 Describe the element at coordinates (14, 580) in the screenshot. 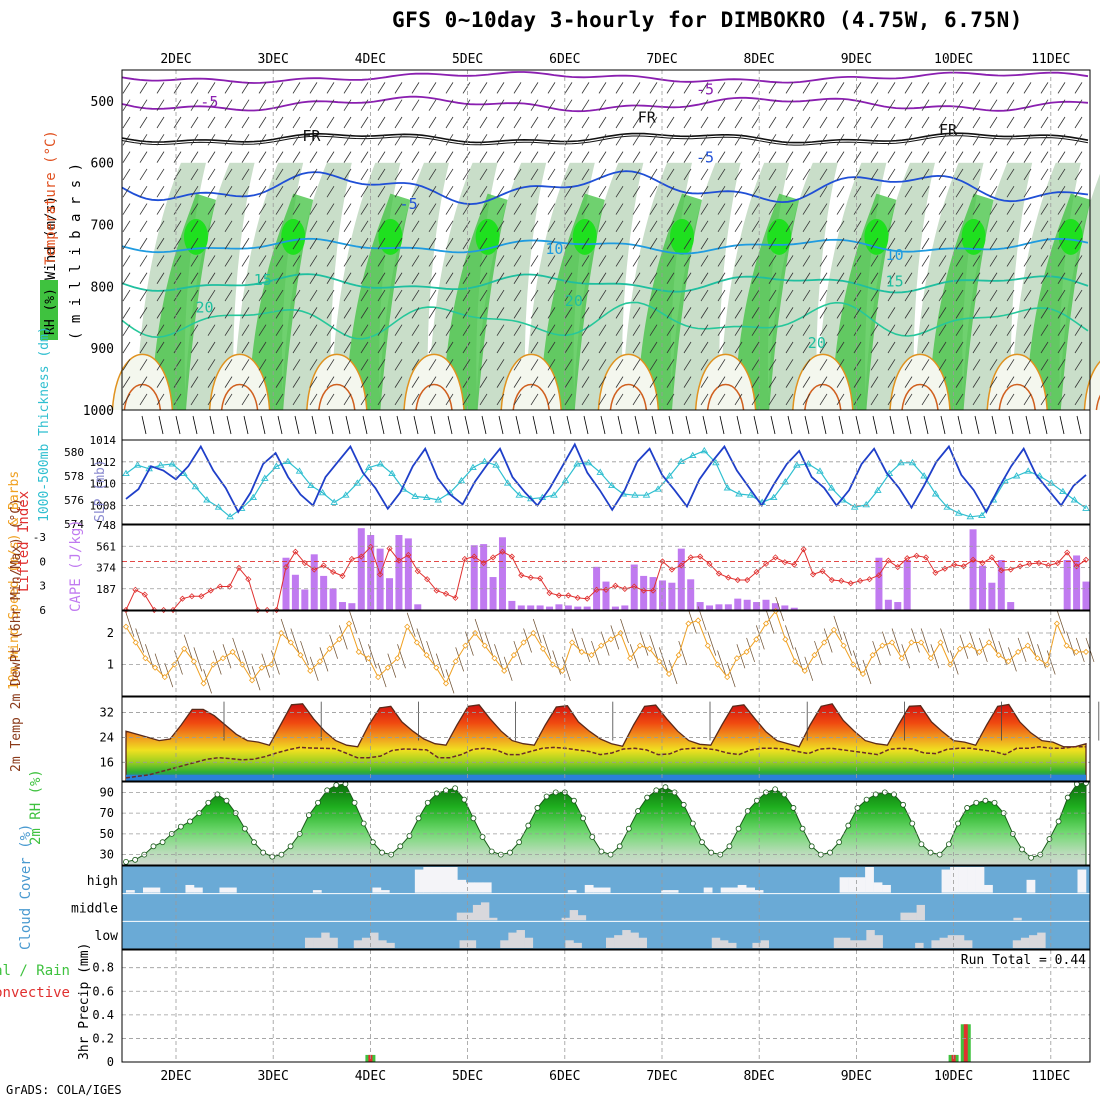

I see `wind10m-axis-label: 10m Wind Speed (m/s) & Barbs` at that location.